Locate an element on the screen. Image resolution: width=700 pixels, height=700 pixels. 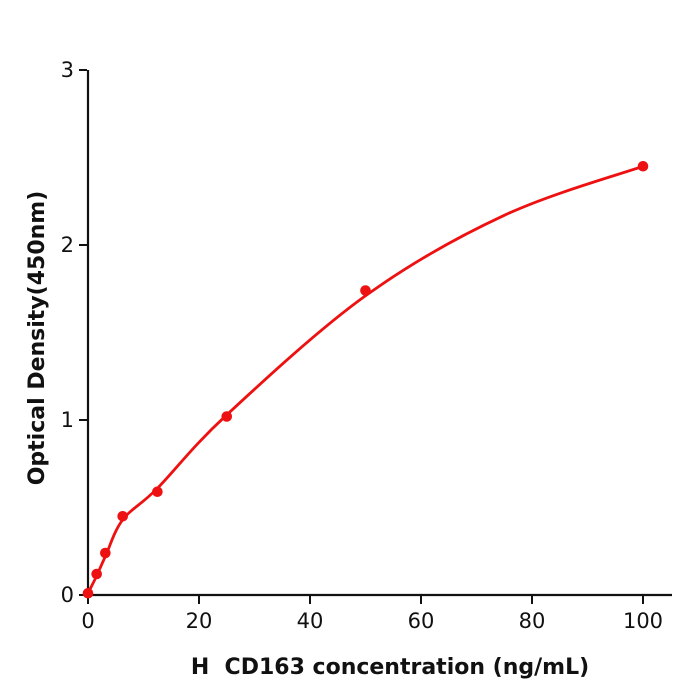
y-axis-title: Optical Density(450nm) is located at coordinates (37, 338).